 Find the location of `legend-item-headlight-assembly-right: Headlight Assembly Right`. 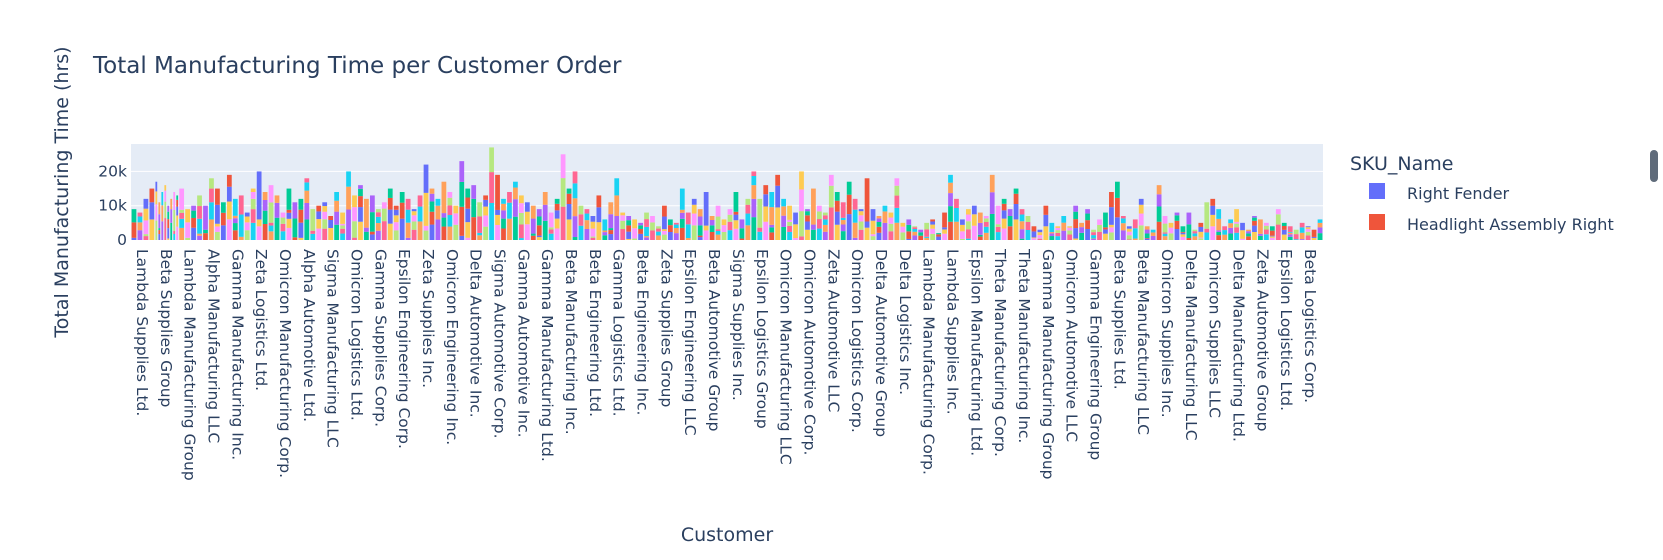

legend-item-headlight-assembly-right: Headlight Assembly Right is located at coordinates (1491, 224).